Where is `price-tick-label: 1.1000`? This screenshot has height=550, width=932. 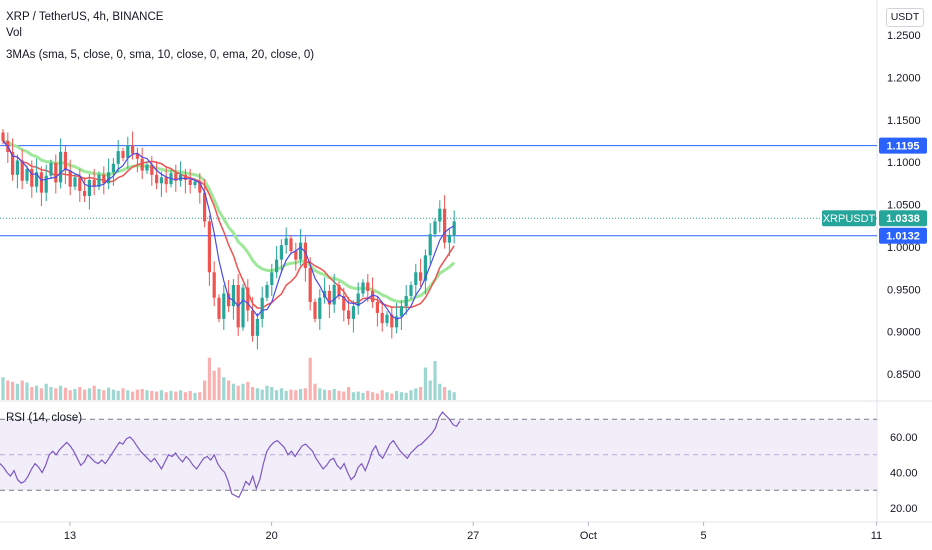
price-tick-label: 1.1000 is located at coordinates (904, 163).